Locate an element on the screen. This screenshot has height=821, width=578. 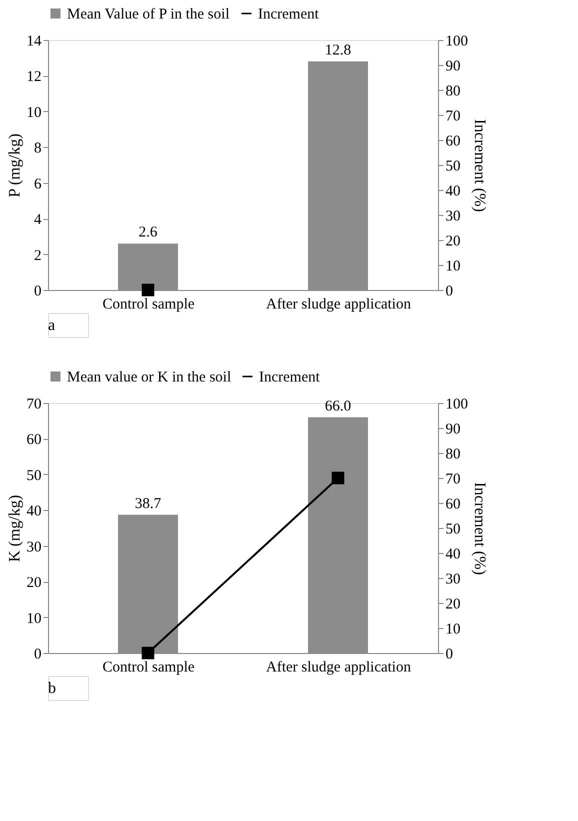
data-label: 12.8 is located at coordinates (338, 50).